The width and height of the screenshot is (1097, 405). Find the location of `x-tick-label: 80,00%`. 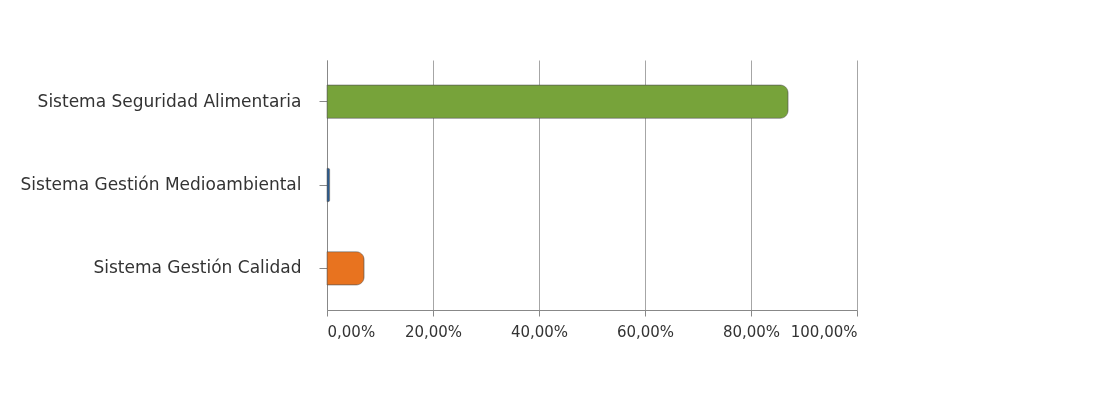

x-tick-label: 80,00% is located at coordinates (751, 331).